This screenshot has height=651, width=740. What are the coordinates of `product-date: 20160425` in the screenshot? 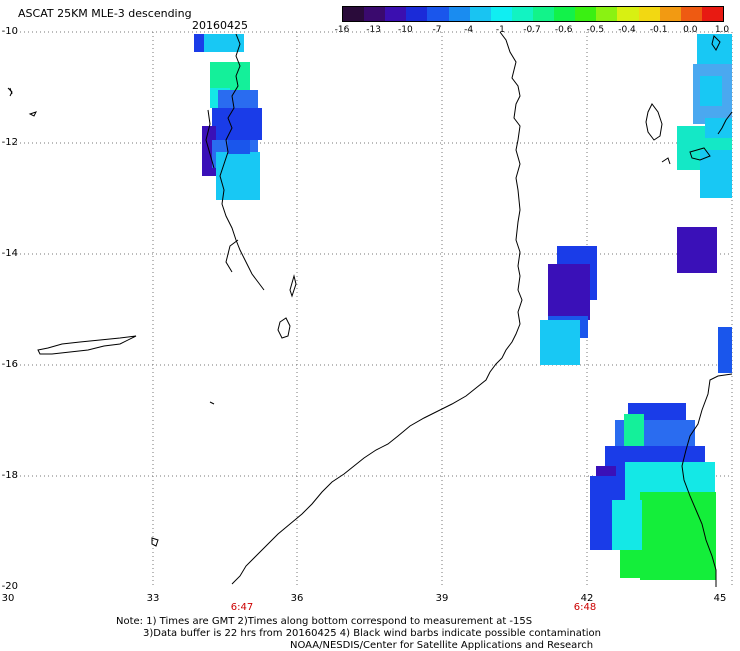 It's located at (220, 25).